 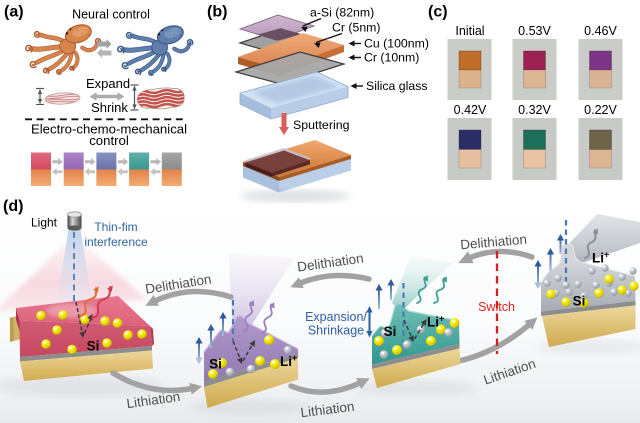 I want to click on svg-text: Delithiation, so click(x=494, y=242).